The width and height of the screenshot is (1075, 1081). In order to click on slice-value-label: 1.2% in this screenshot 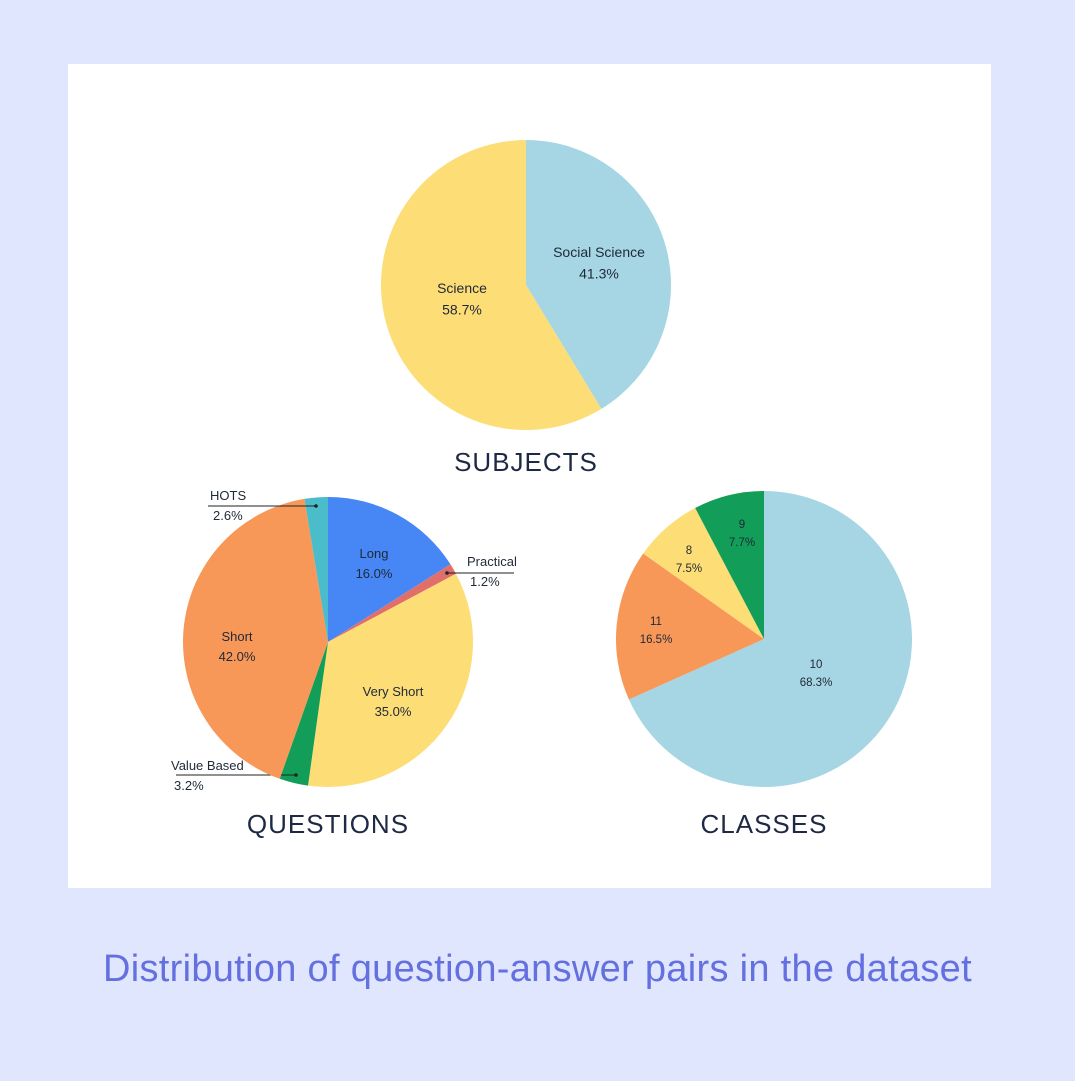, I will do `click(485, 581)`.